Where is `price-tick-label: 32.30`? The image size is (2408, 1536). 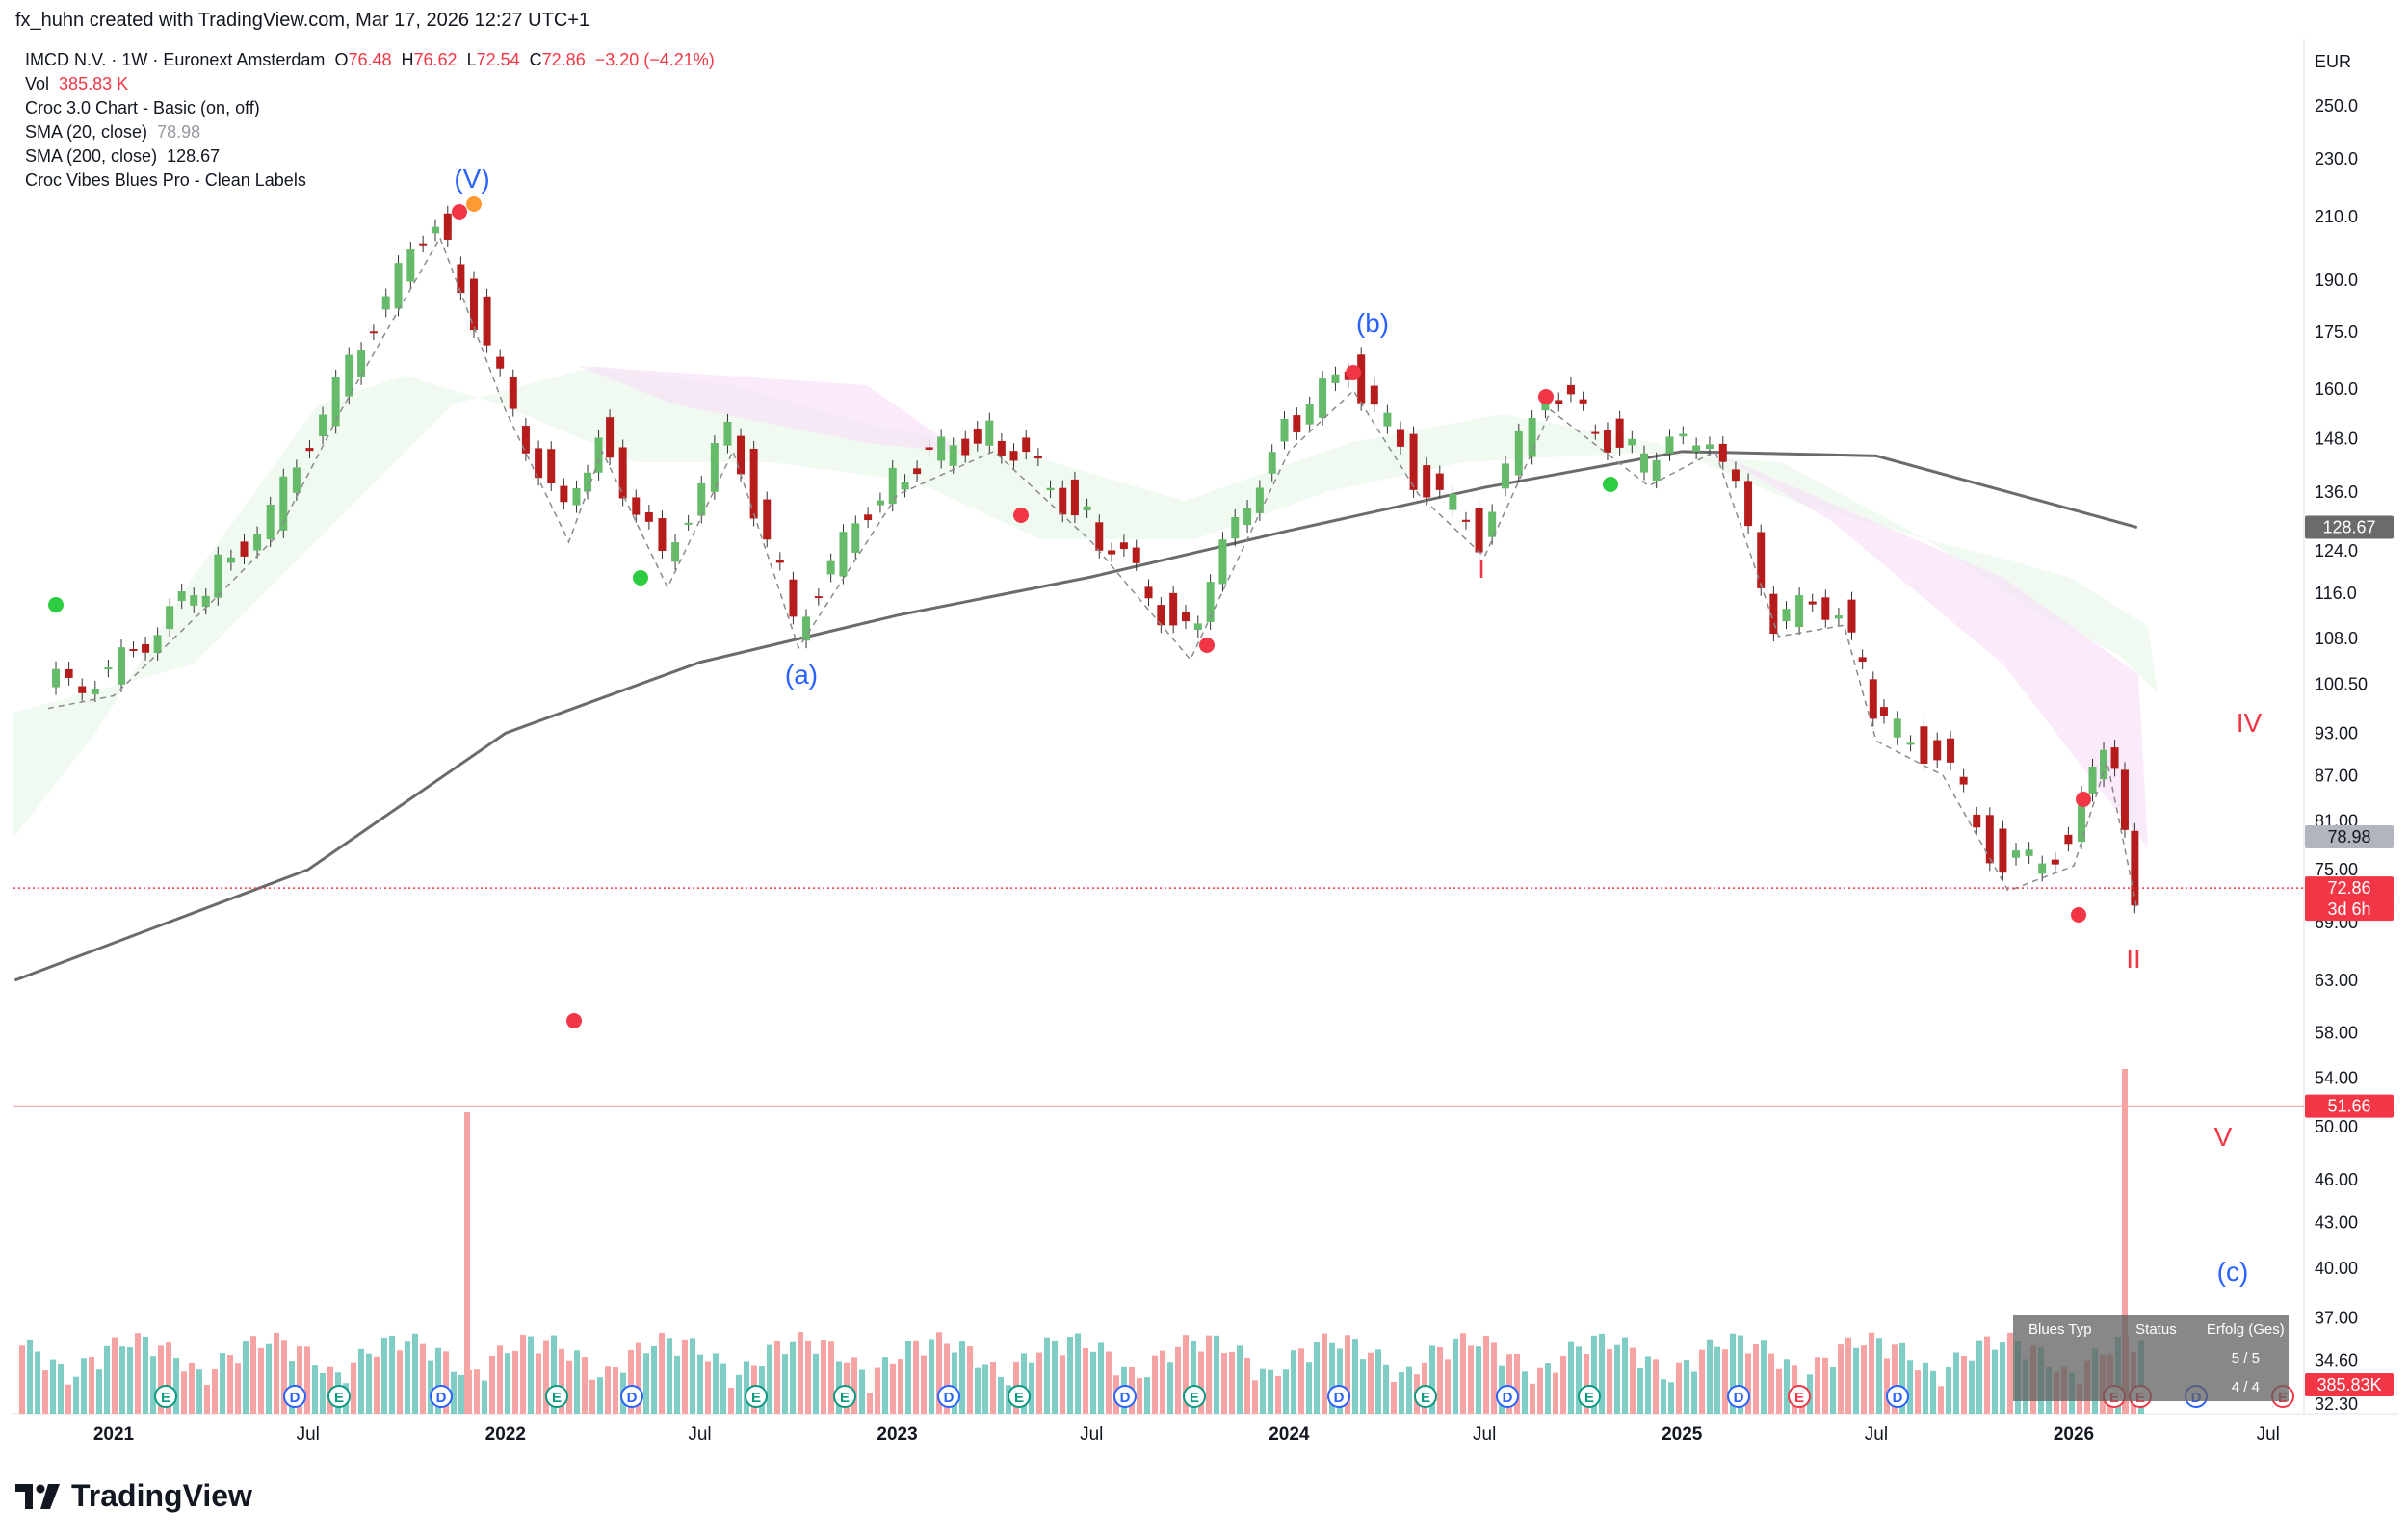 price-tick-label: 32.30 is located at coordinates (2336, 1404).